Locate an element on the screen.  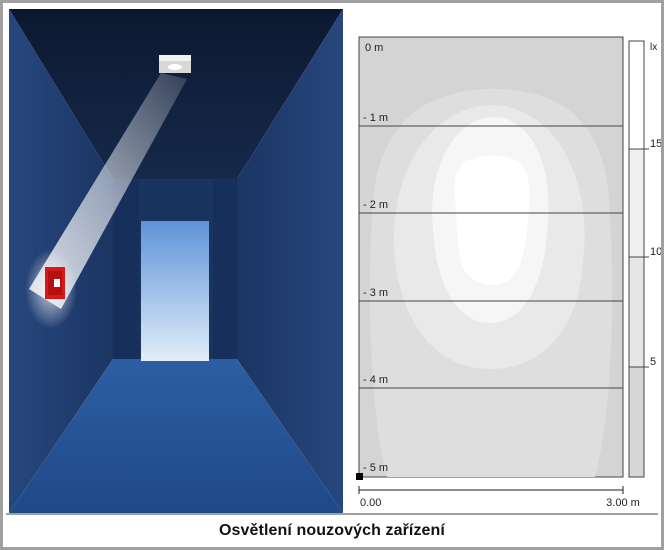
legend-unit: lx is located at coordinates (653, 47).